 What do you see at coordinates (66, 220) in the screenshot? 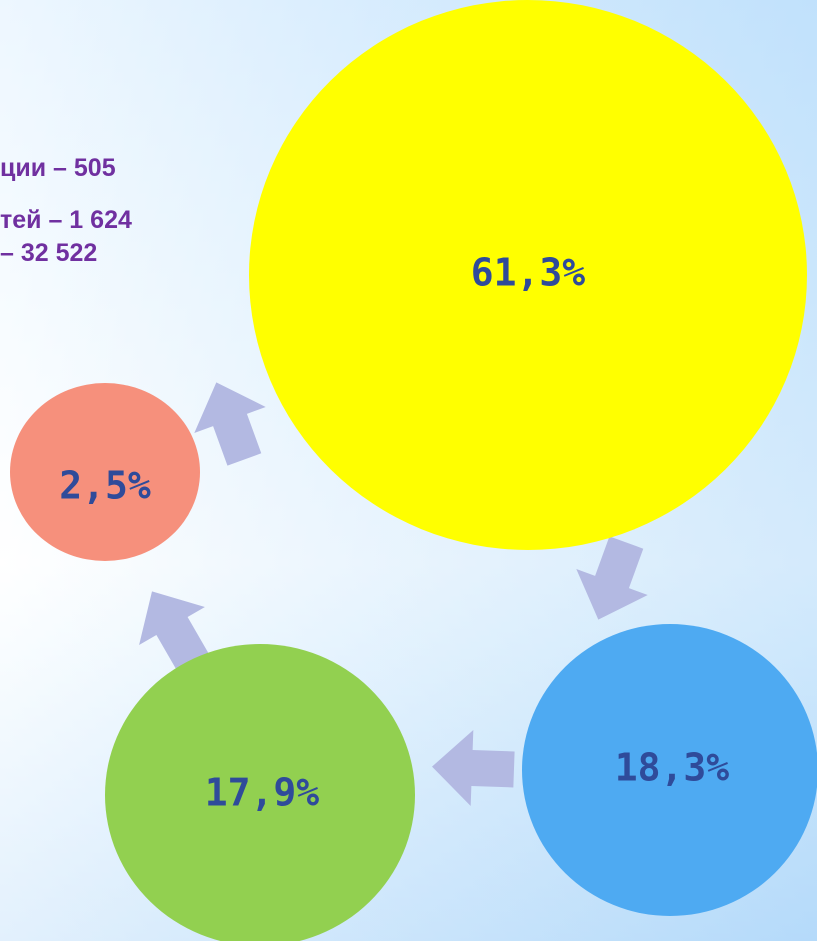
I see `info-line: тей – 1 624` at bounding box center [66, 220].